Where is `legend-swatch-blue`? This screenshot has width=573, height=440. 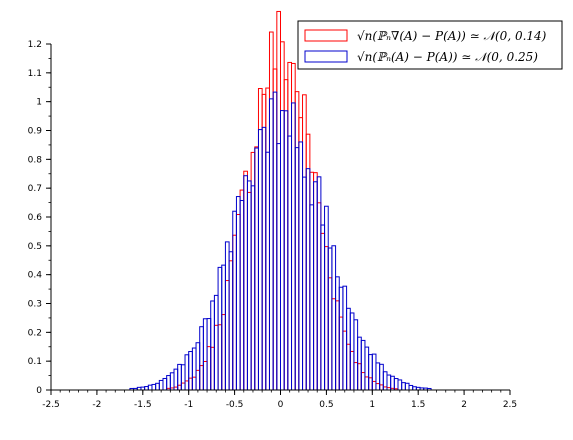
legend-swatch-blue is located at coordinates (326, 56).